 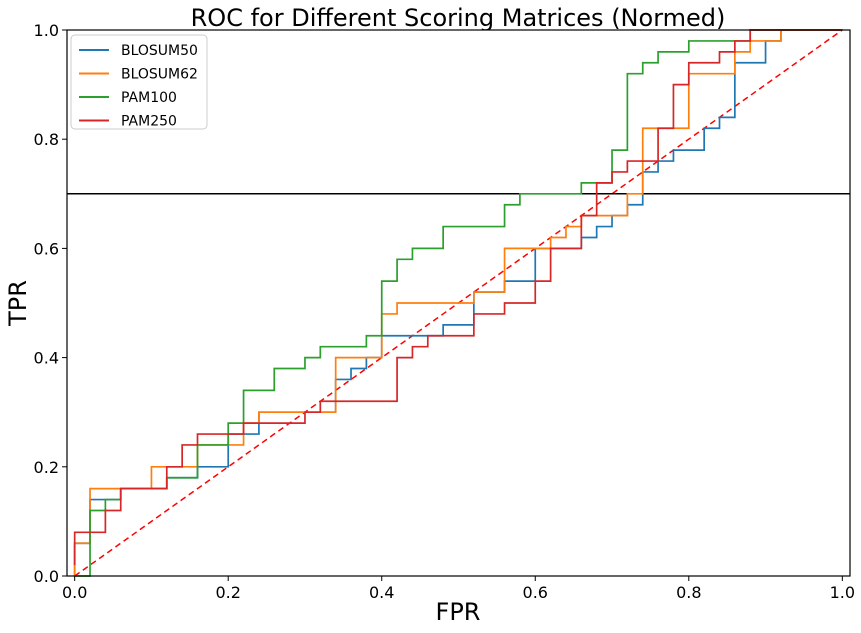 I want to click on y-tick-label: 0.4, so click(x=46, y=358).